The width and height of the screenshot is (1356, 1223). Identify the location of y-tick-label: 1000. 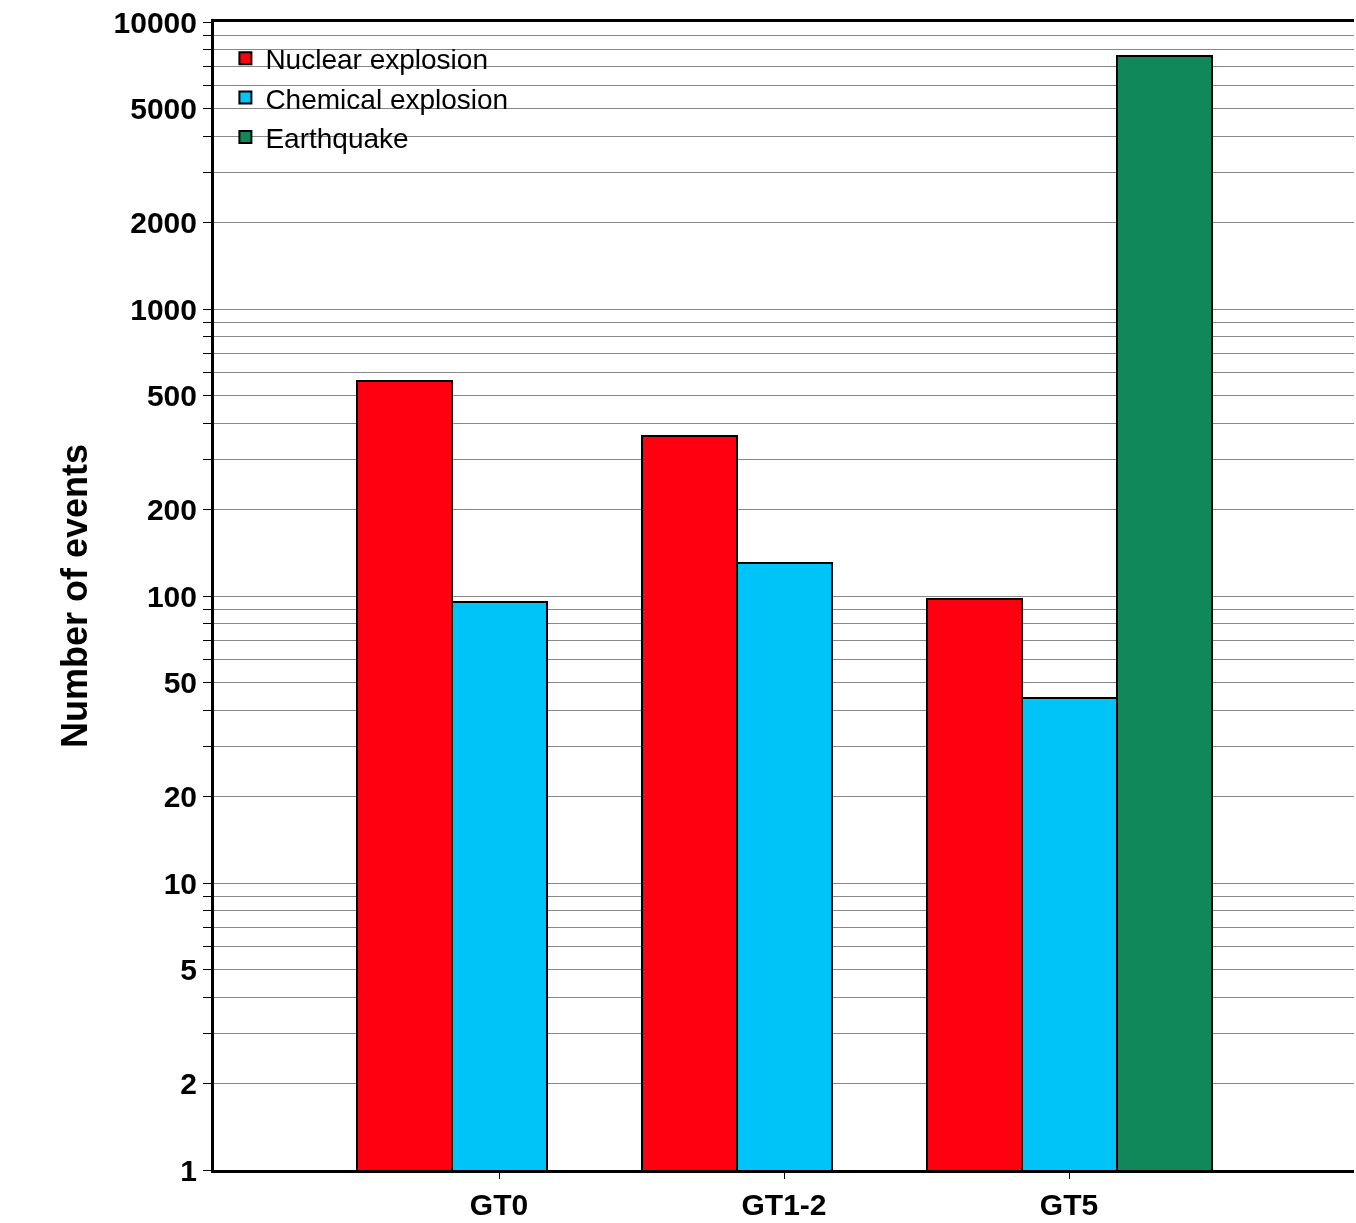
(163, 309).